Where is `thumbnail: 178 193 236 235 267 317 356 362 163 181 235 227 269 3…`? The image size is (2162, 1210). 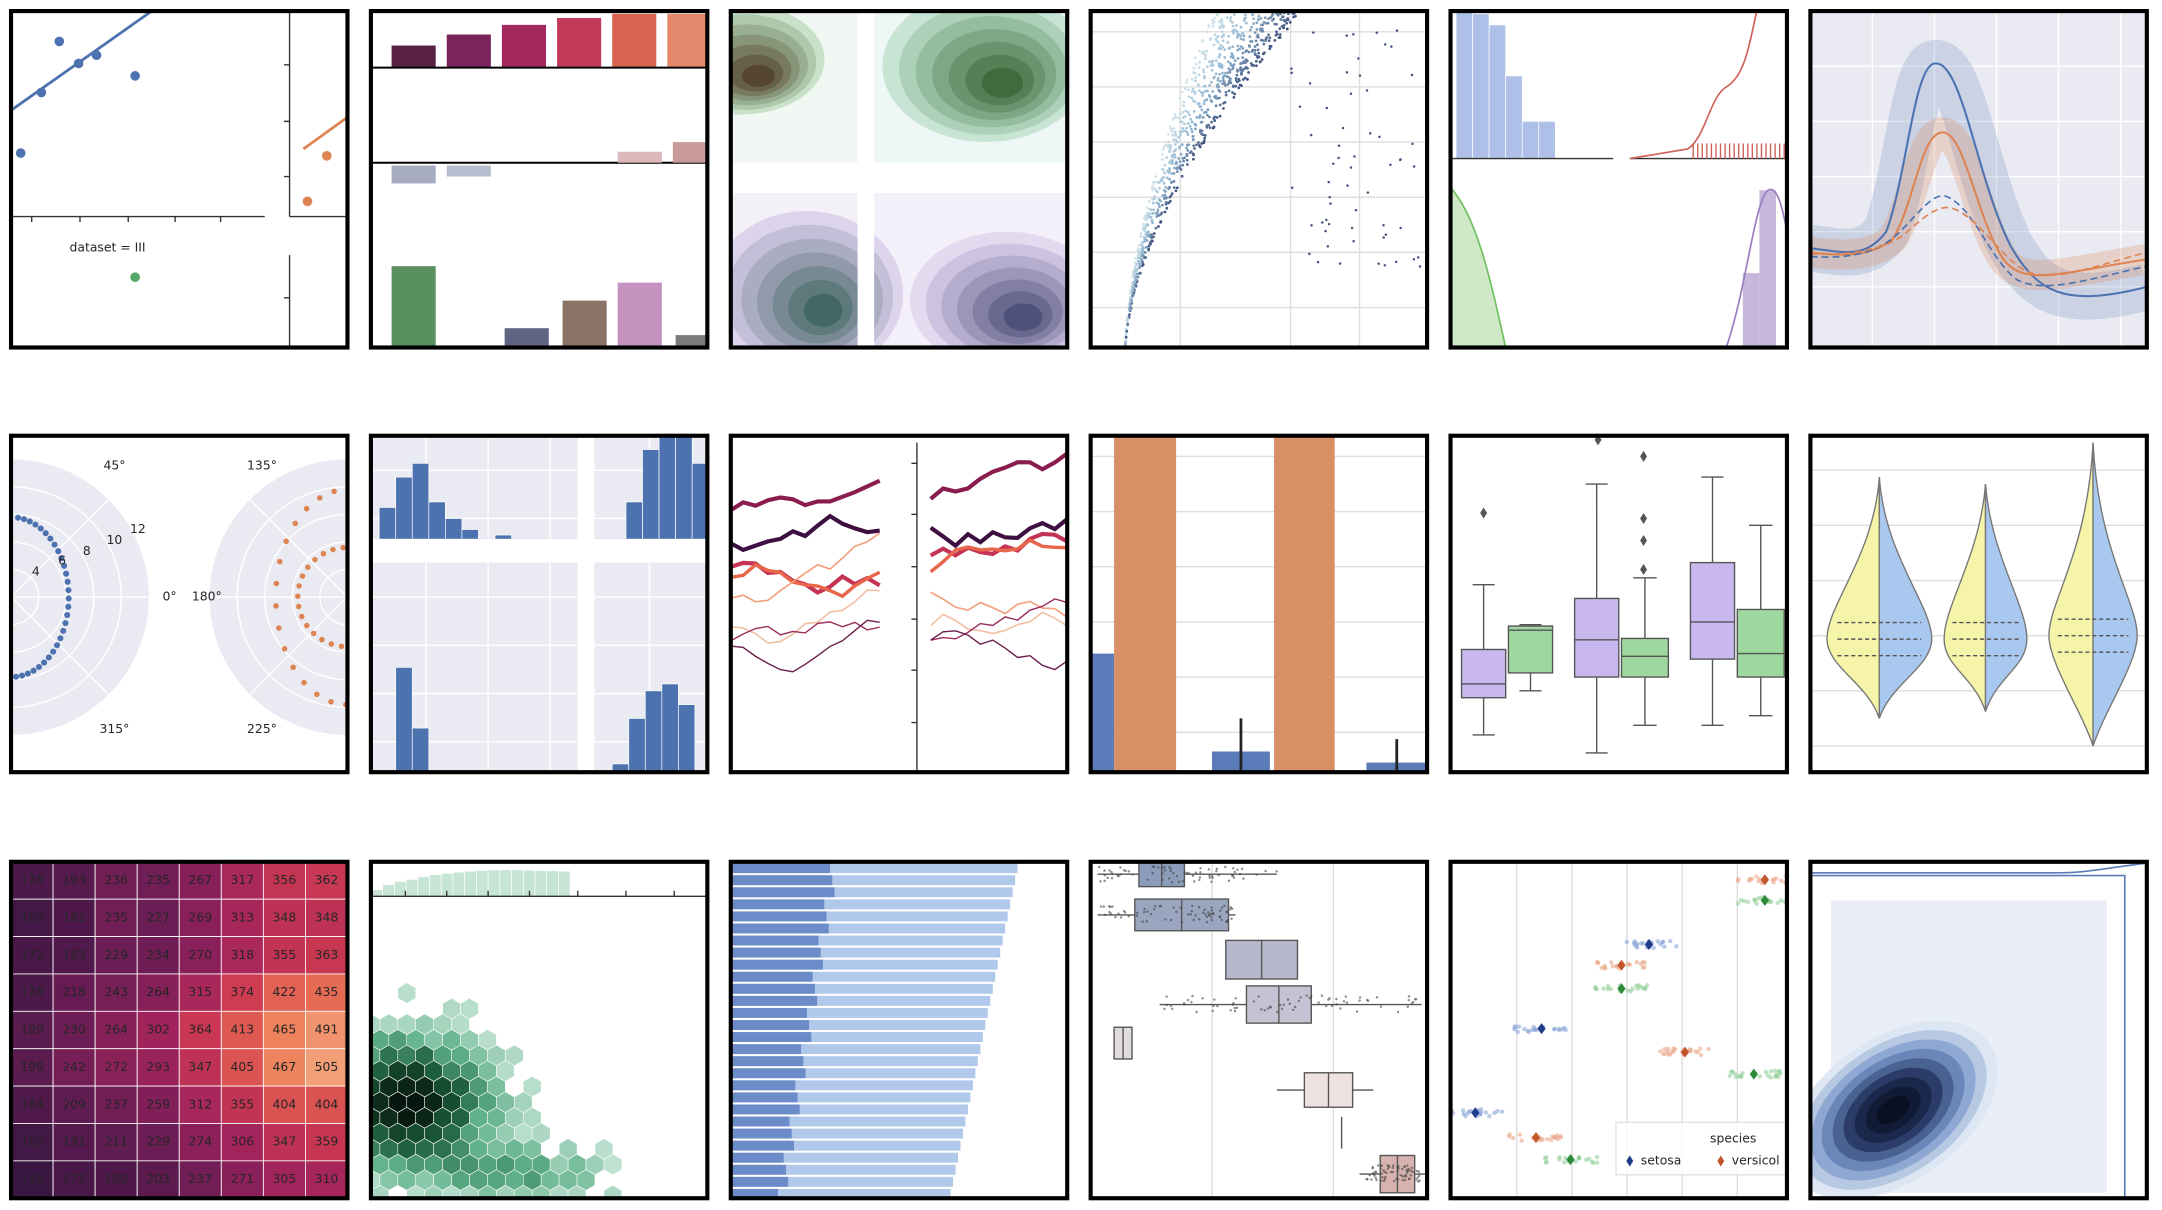 thumbnail: 178 193 236 235 267 317 356 362 163 181 235 227 269 3… is located at coordinates (179, 1030).